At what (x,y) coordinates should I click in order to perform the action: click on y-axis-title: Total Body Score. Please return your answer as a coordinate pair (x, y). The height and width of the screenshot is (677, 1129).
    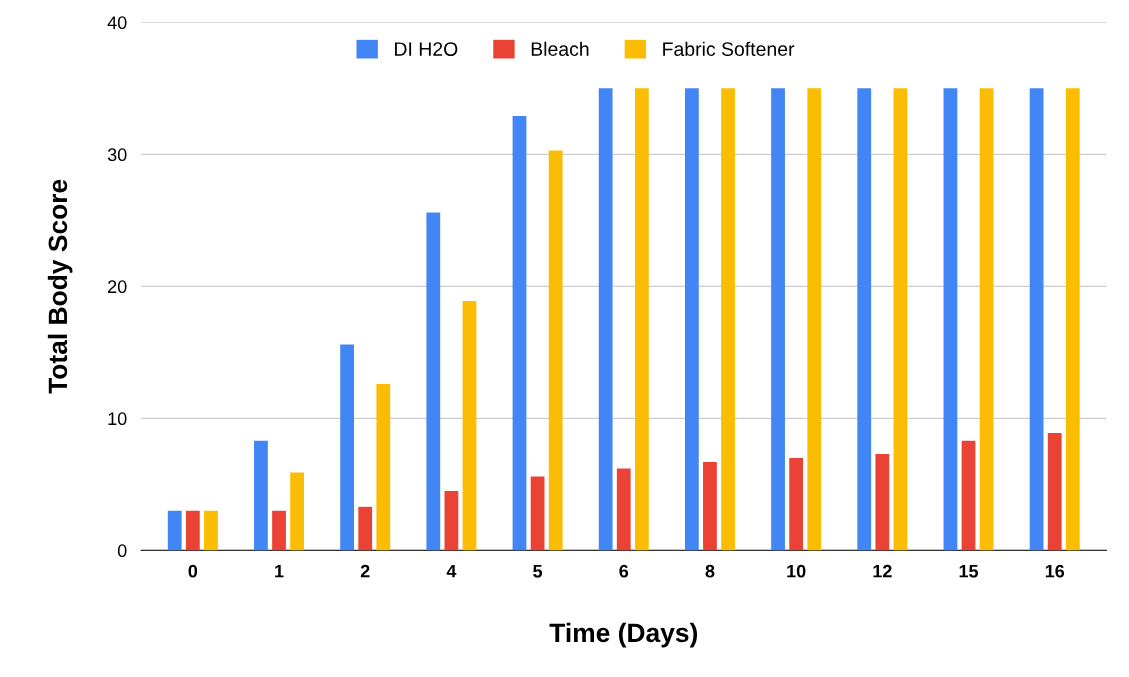
    Looking at the image, I should click on (60, 286).